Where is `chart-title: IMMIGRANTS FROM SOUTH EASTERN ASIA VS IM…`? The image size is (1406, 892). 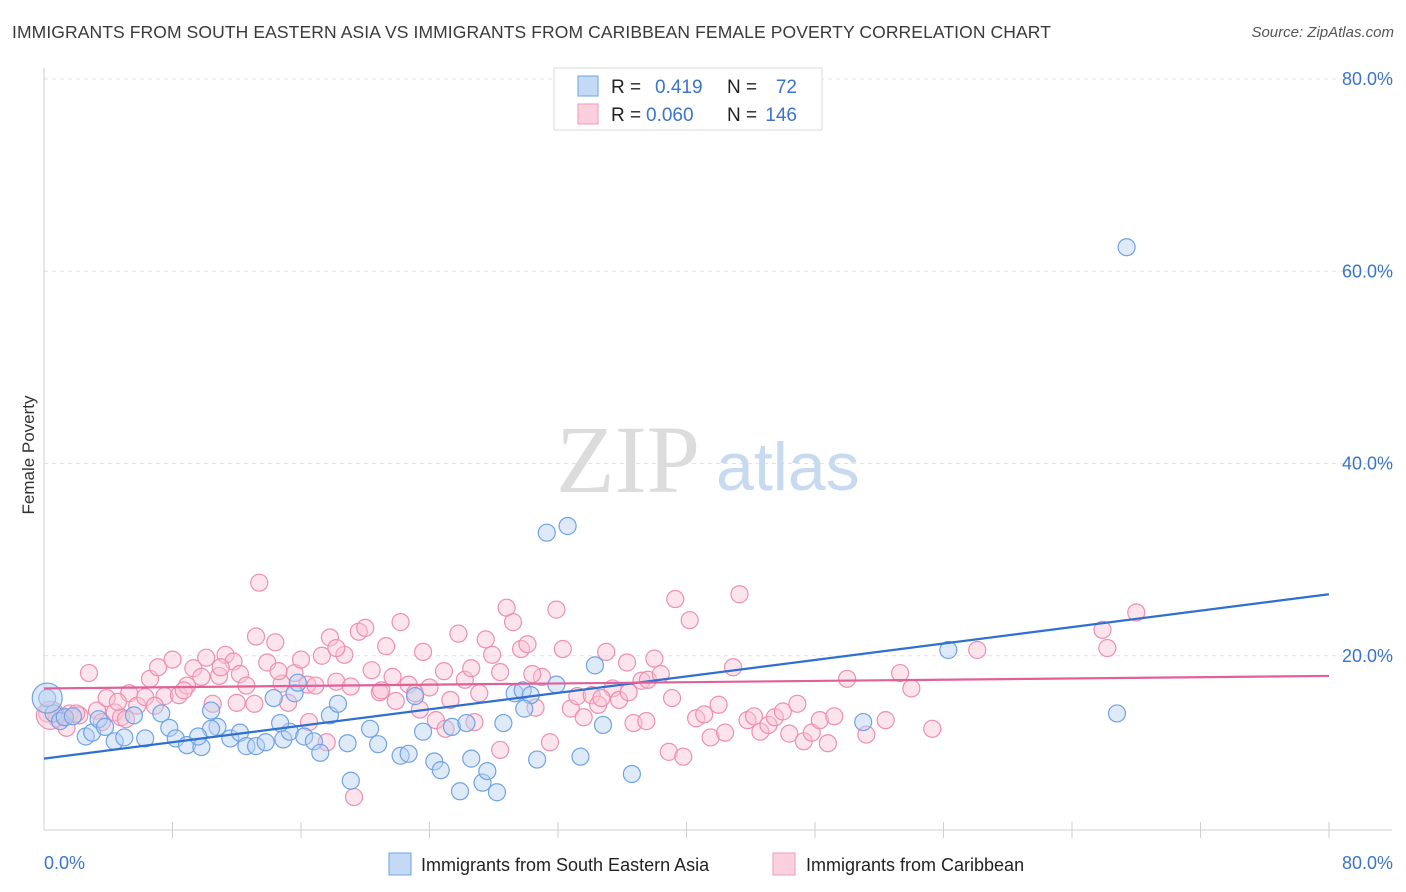
chart-title: IMMIGRANTS FROM SOUTH EASTERN ASIA VS IM… is located at coordinates (531, 32).